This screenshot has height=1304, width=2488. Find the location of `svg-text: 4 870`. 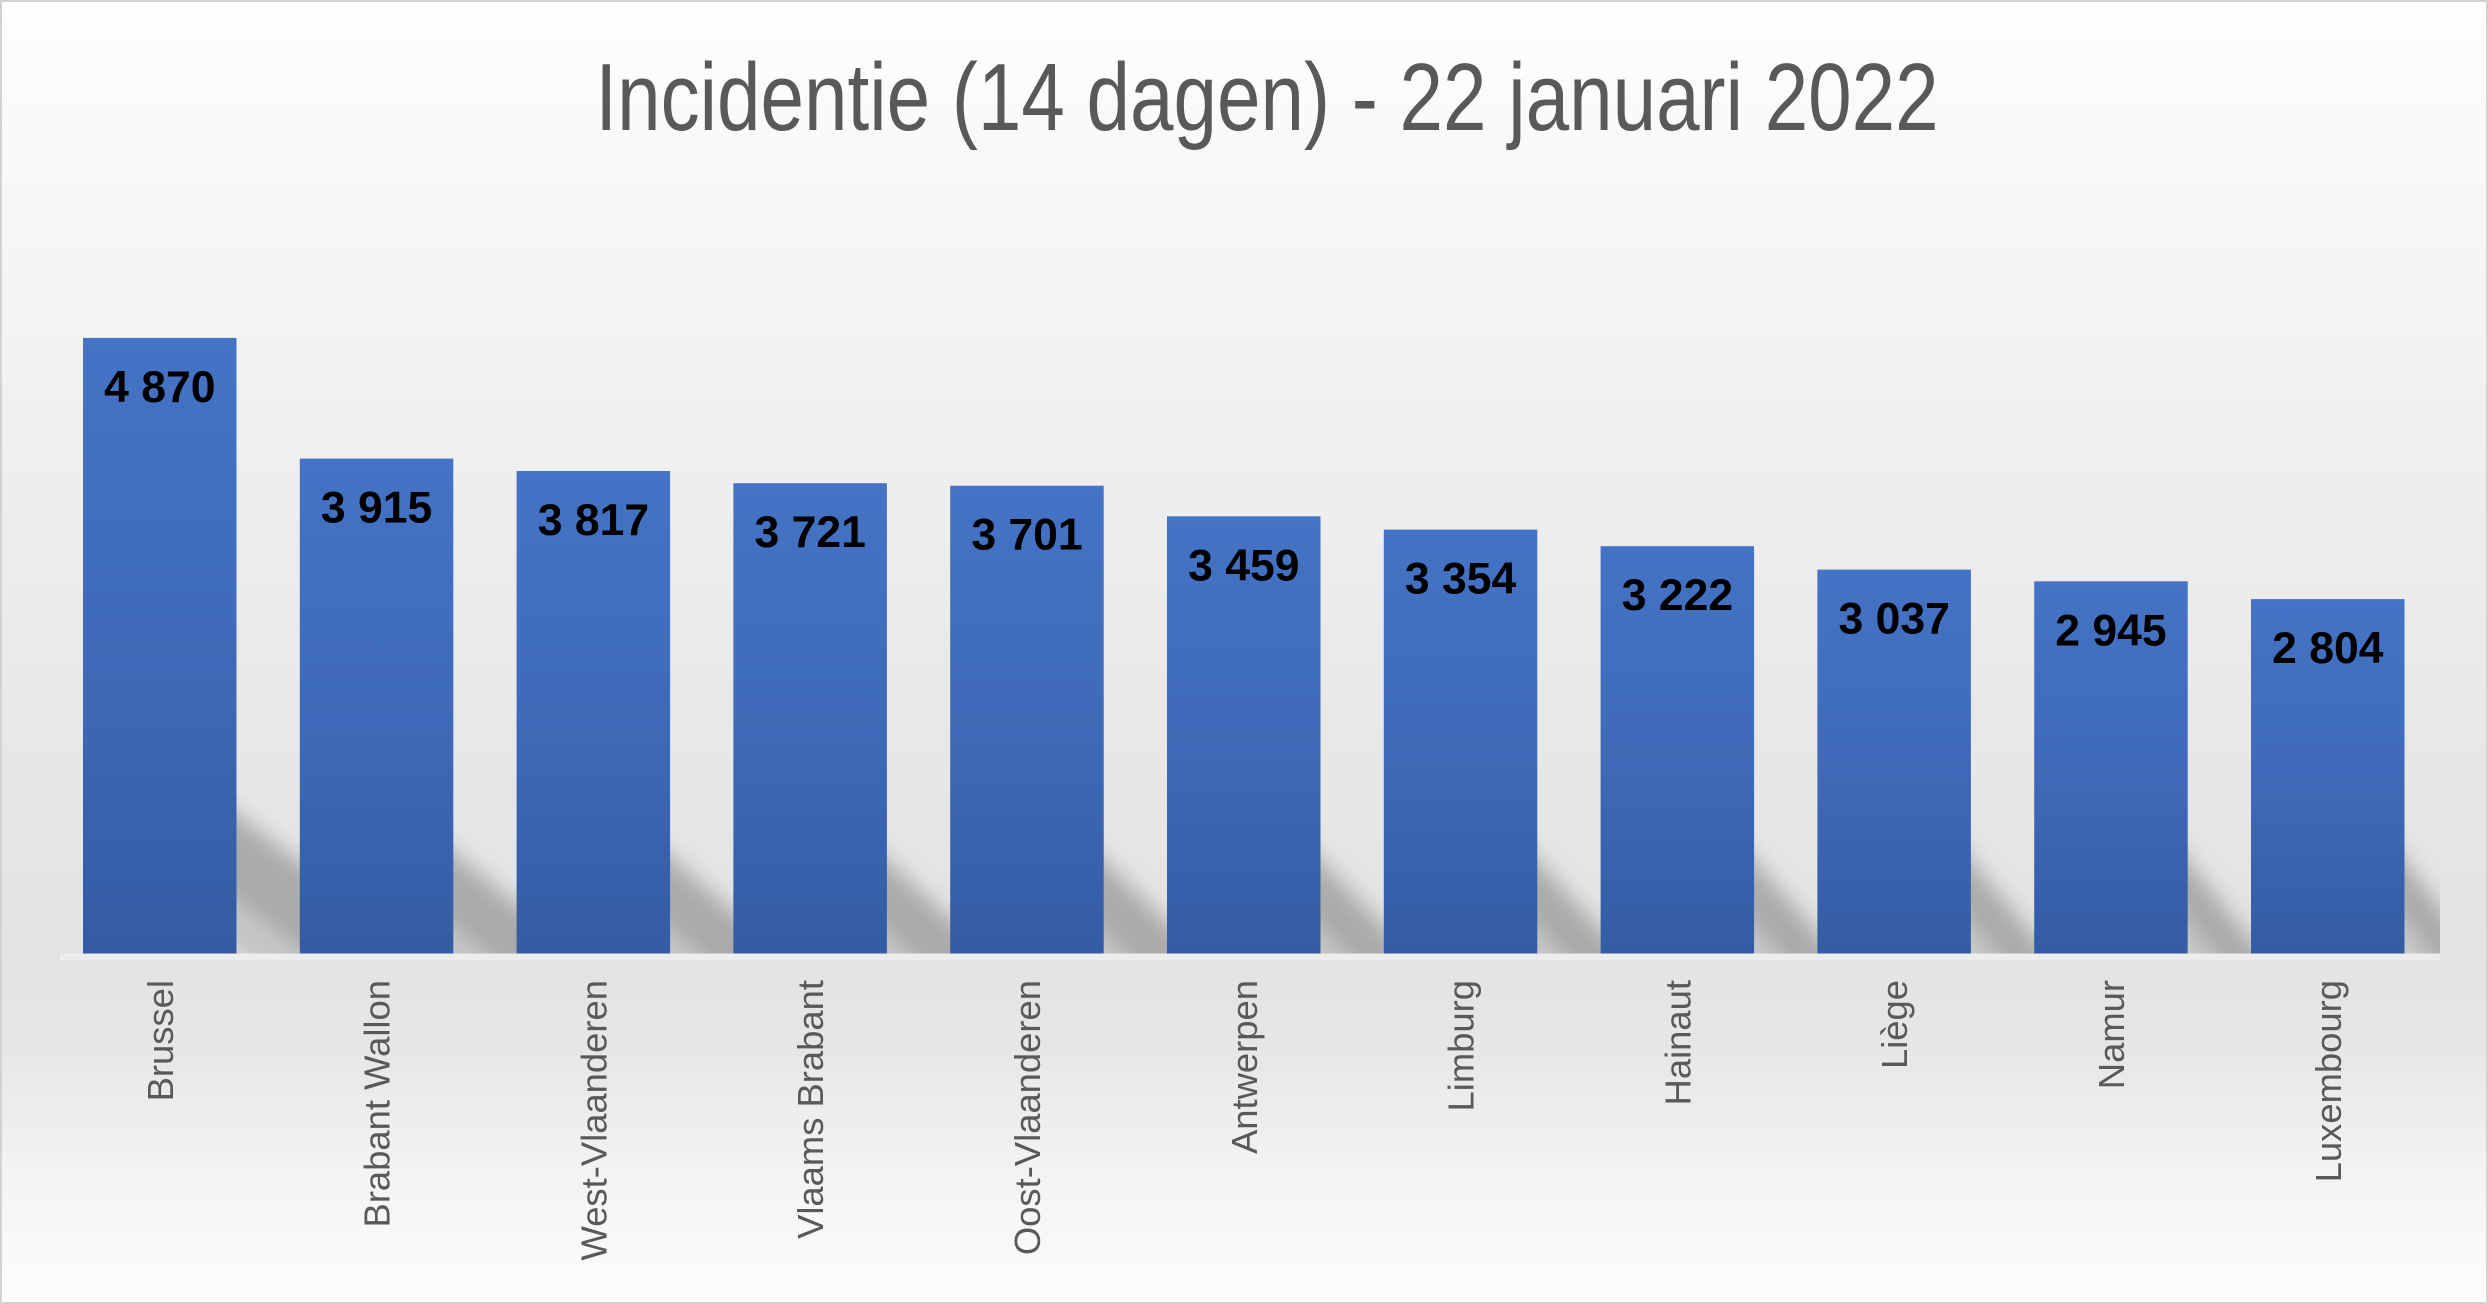

svg-text: 4 870 is located at coordinates (159, 387).